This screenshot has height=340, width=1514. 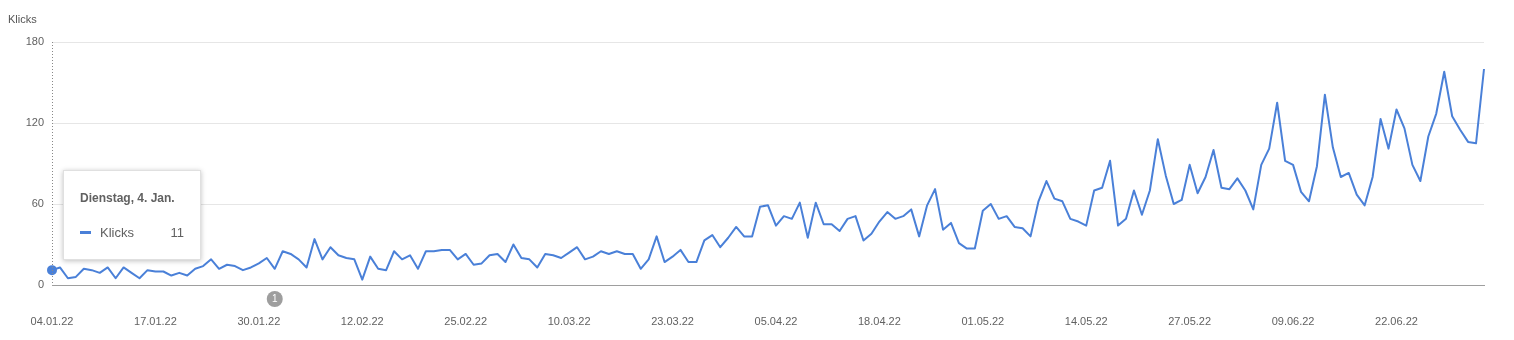 I want to click on x-tick-label: 12.02.22, so click(x=362, y=320).